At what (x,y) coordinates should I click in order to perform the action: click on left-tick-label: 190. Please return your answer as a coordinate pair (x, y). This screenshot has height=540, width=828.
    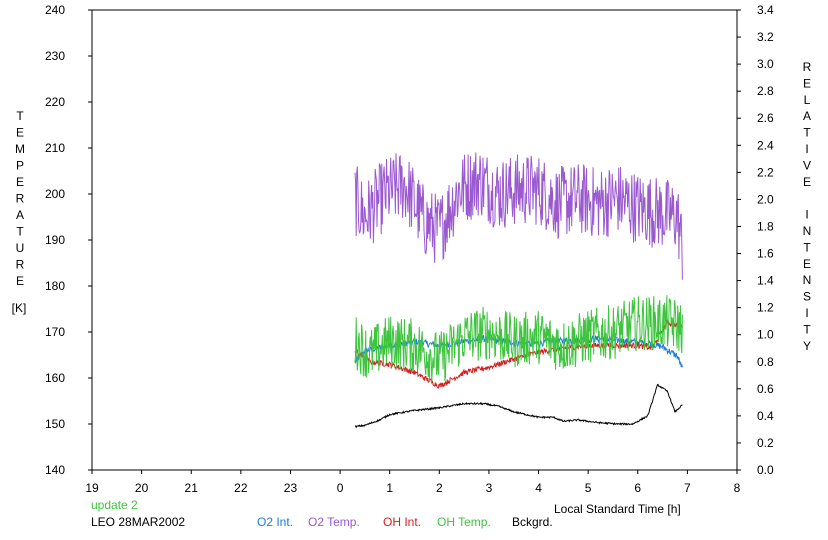
    Looking at the image, I should click on (55, 240).